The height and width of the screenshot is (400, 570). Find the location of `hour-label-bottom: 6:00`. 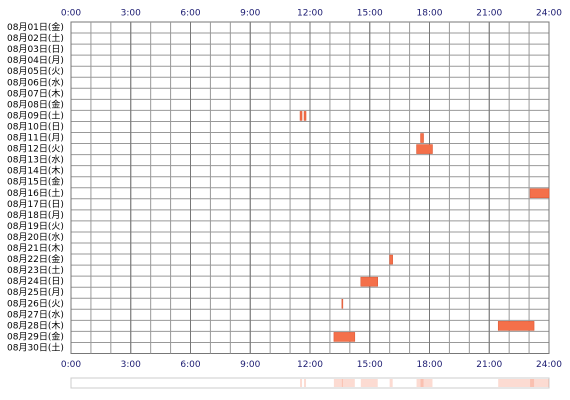

hour-label-bottom: 6:00 is located at coordinates (190, 365).